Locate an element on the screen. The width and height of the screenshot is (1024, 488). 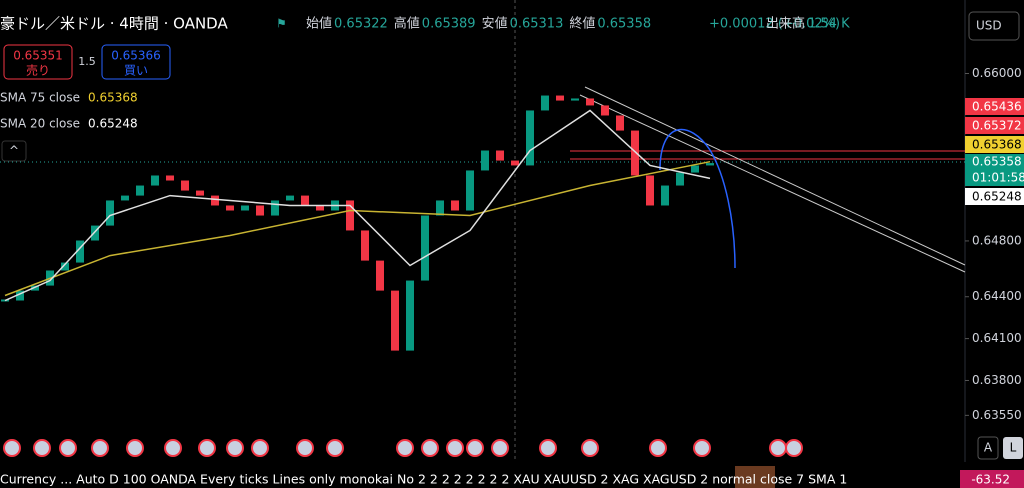
value-box is located at coordinates (992, 479).